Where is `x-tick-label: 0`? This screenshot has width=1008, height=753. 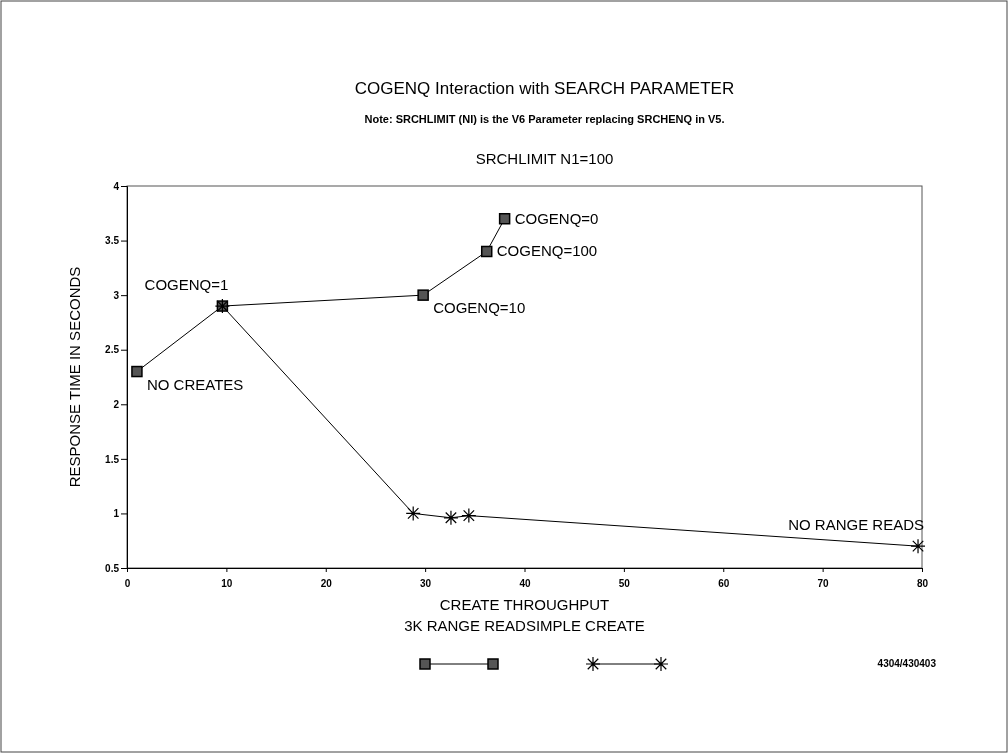 x-tick-label: 0 is located at coordinates (127, 584).